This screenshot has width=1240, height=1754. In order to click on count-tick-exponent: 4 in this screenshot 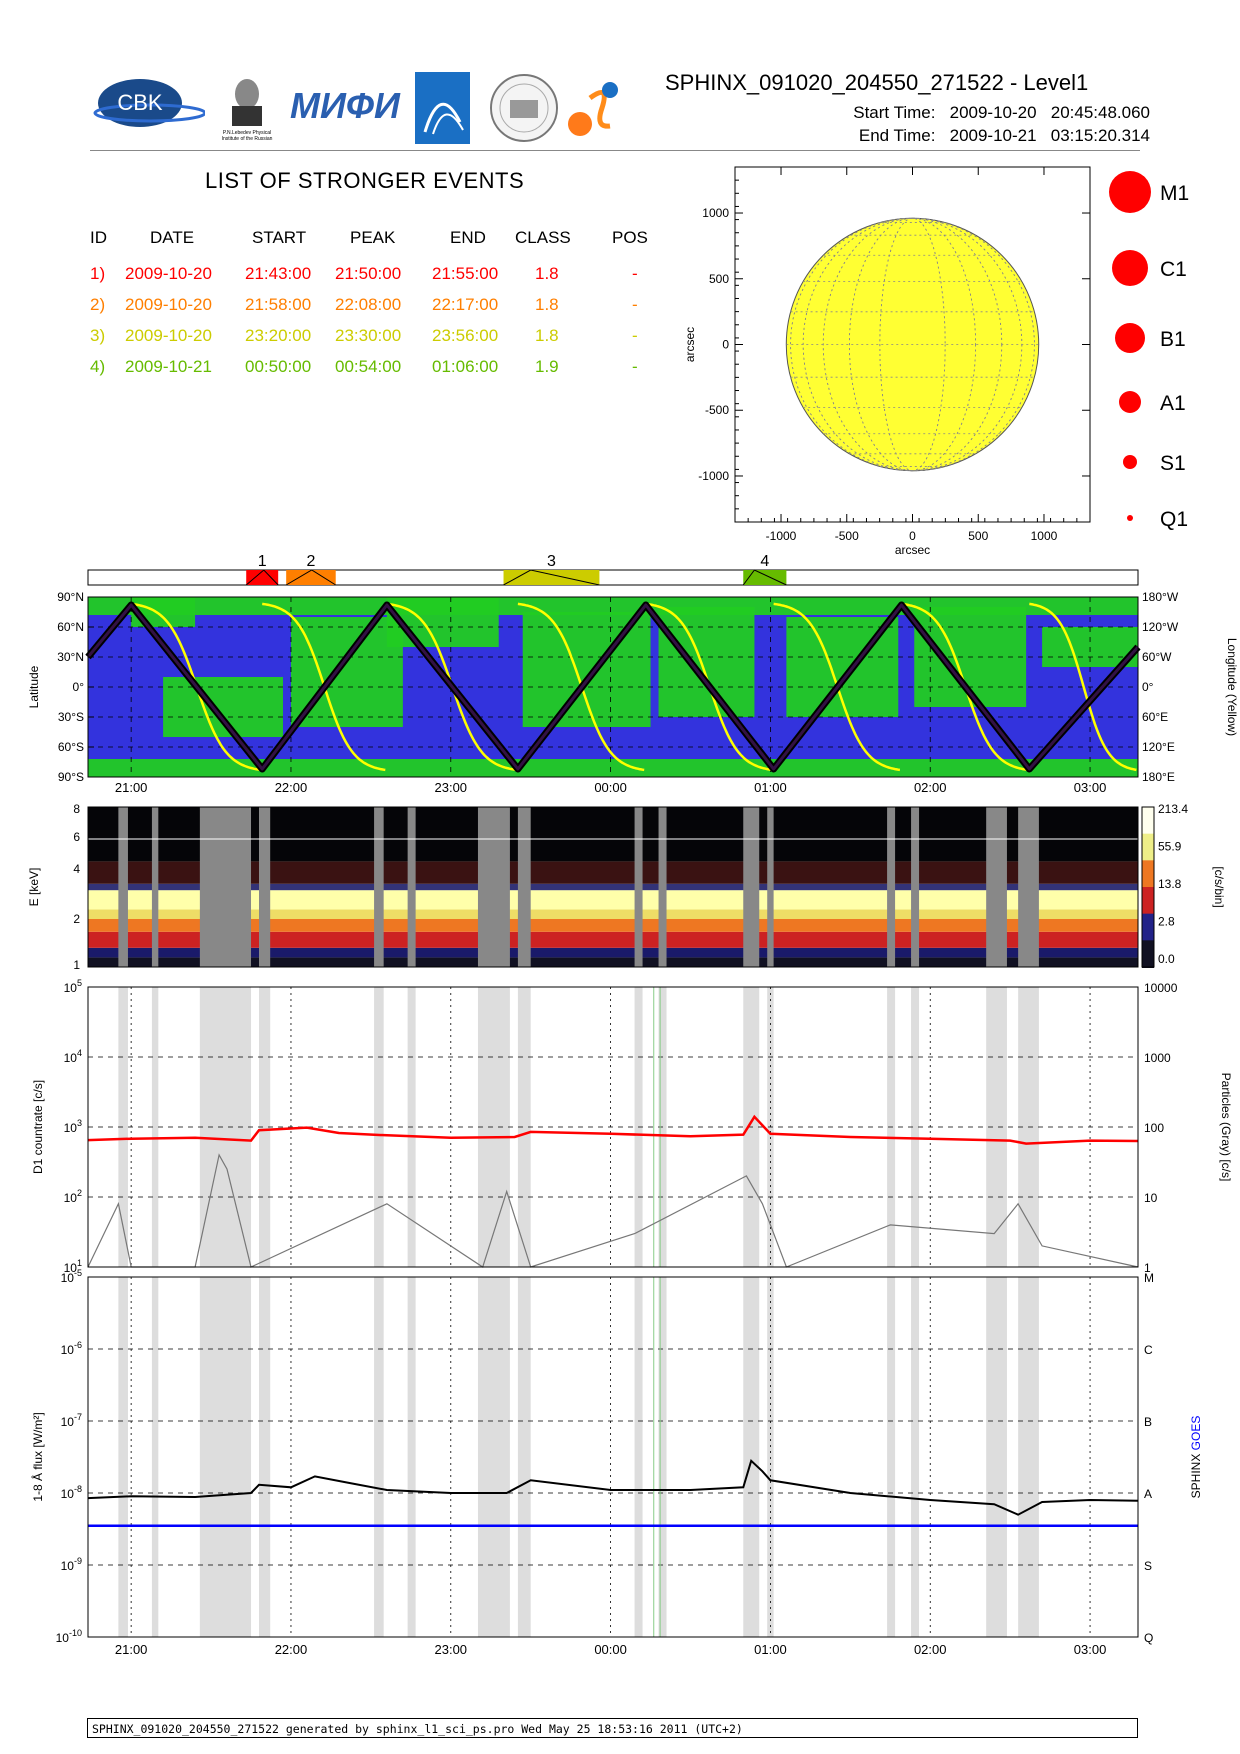, I will do `click(79, 1053)`.